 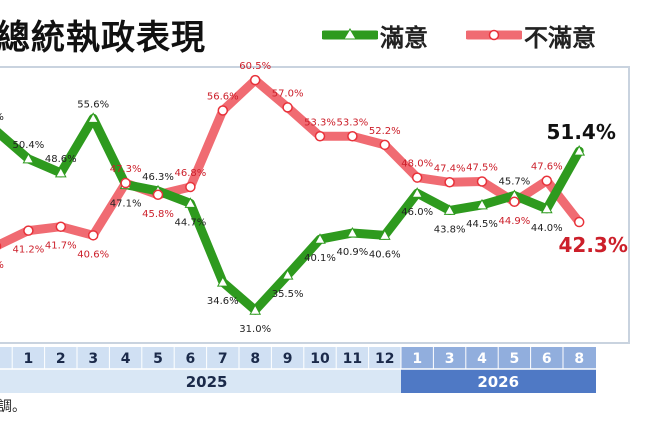 I want to click on dissatisfied-data-label: 57.0%, so click(x=288, y=93).